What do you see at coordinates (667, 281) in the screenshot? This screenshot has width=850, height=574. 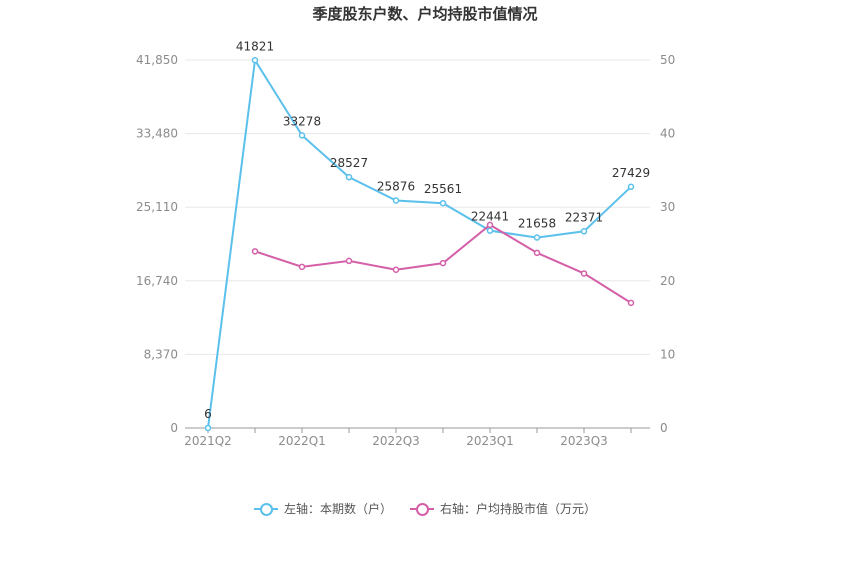 I see `right-axis-tick-label: 20` at bounding box center [667, 281].